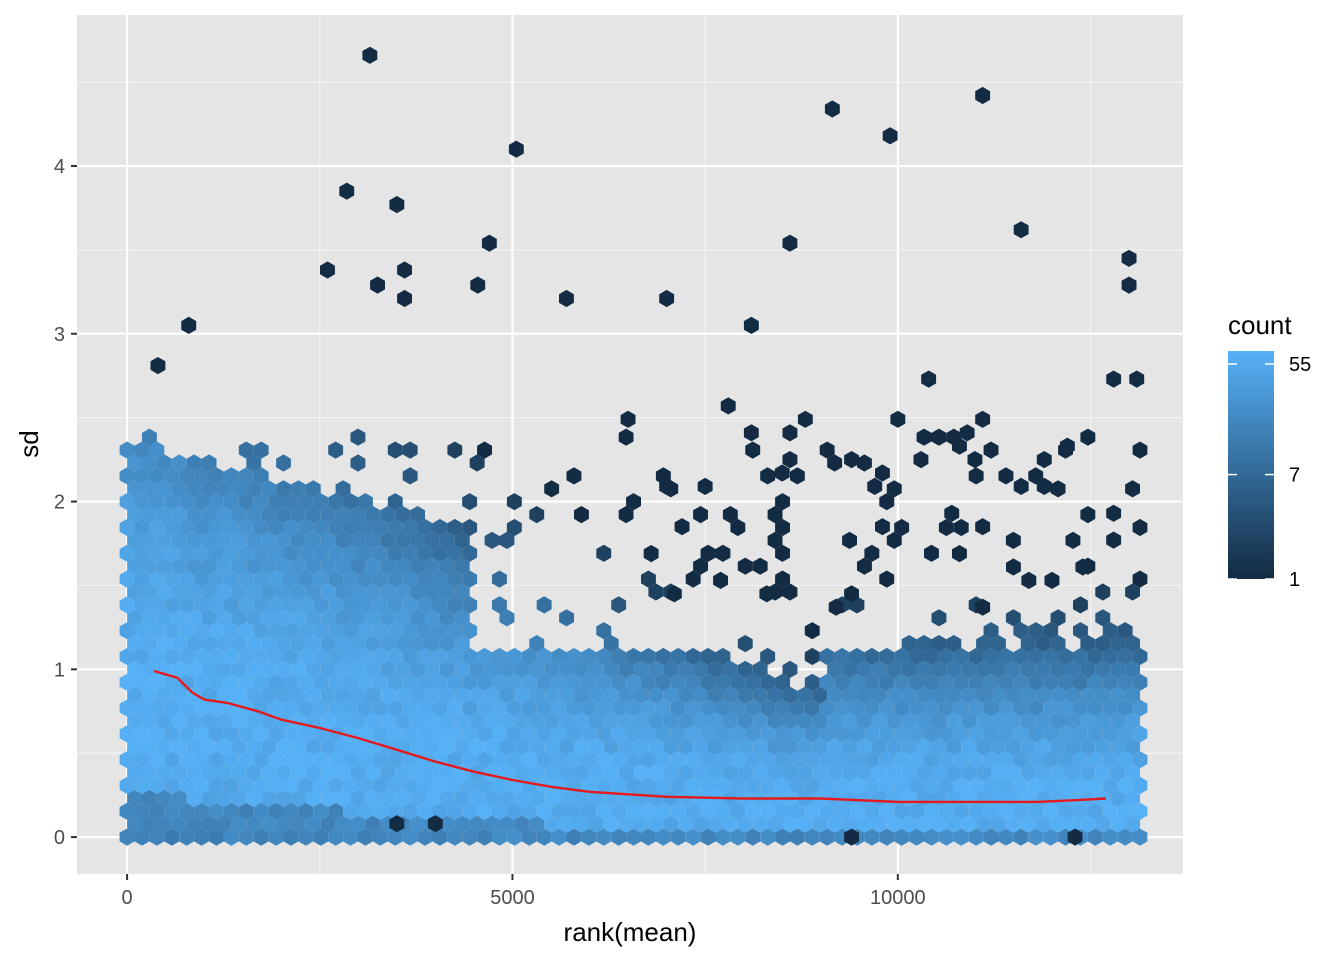 This screenshot has height=960, width=1344. I want to click on y-tick-label: 0, so click(59, 838).